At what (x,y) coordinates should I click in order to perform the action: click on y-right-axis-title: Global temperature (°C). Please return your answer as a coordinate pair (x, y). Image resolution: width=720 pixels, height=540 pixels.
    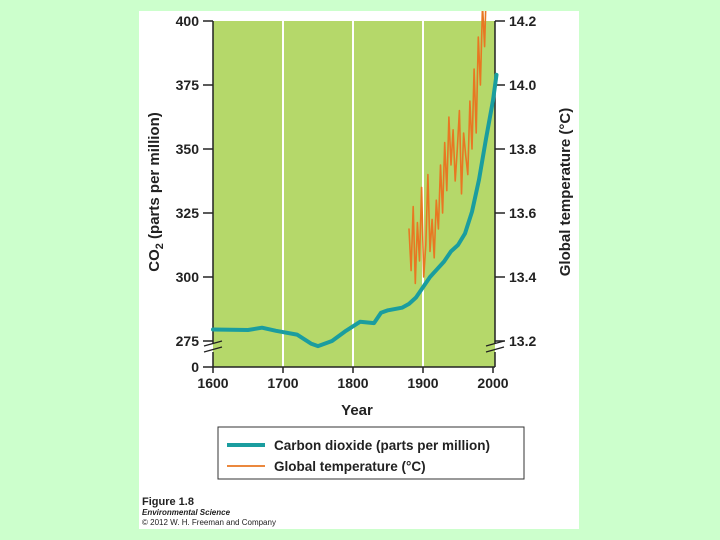
    Looking at the image, I should click on (565, 192).